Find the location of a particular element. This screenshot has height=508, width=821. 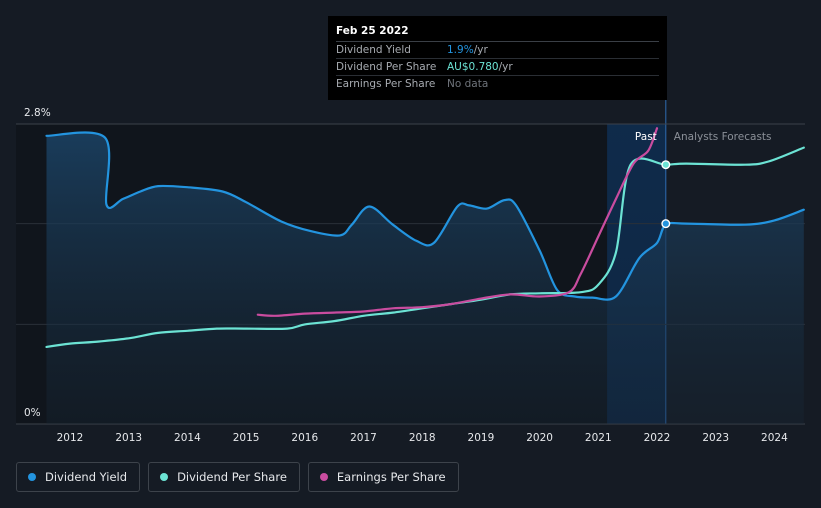

legend-item-dividend-per-share: Dividend Per Share is located at coordinates (224, 477).